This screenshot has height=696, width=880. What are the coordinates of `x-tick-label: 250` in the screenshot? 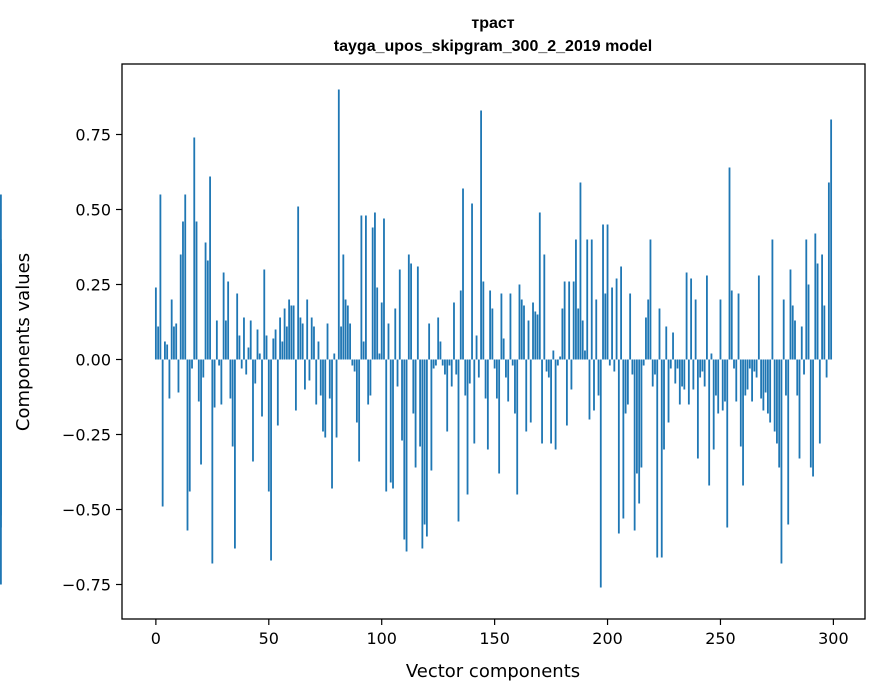 It's located at (720, 638).